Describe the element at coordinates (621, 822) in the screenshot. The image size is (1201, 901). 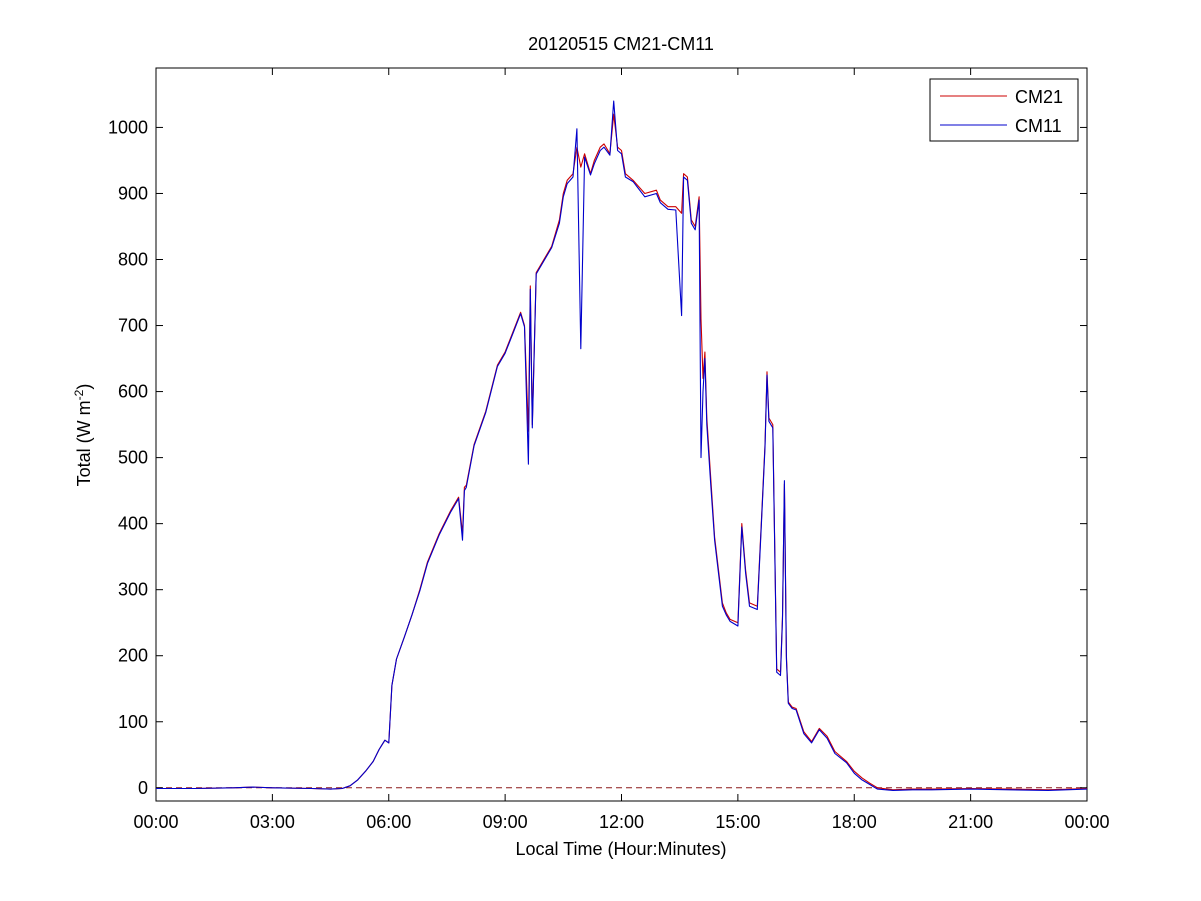
I see `x-tick-label: 12:00` at that location.